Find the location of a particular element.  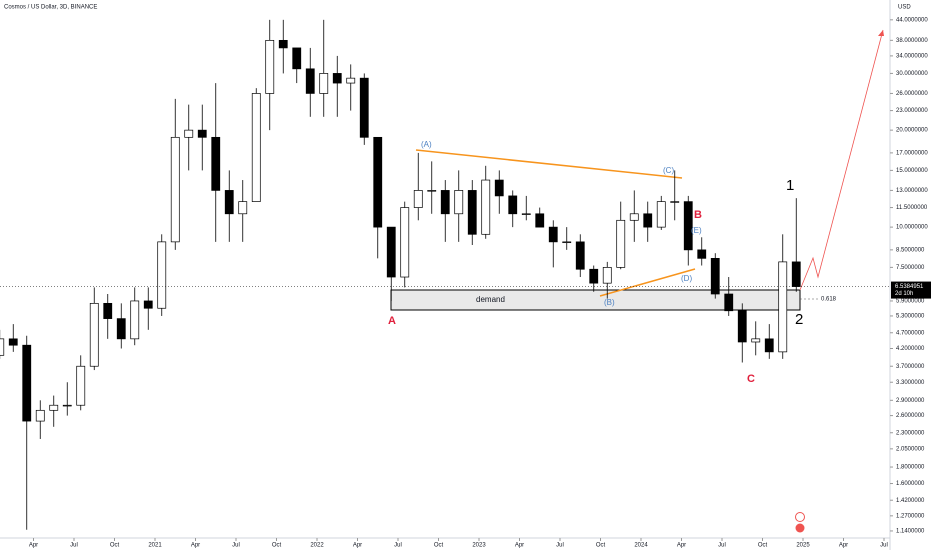

y-axis-label: USD is located at coordinates (904, 8).